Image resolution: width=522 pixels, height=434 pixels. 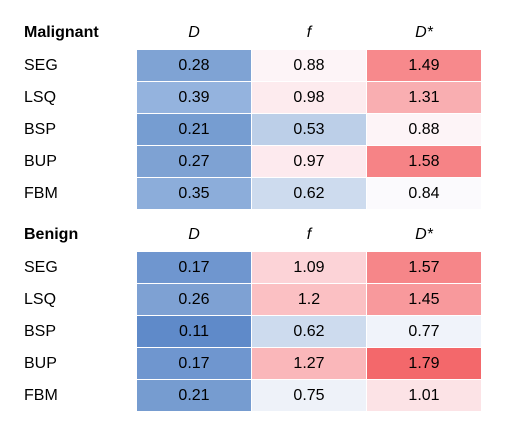 I want to click on malignant-title: Malignant, so click(x=61, y=32).